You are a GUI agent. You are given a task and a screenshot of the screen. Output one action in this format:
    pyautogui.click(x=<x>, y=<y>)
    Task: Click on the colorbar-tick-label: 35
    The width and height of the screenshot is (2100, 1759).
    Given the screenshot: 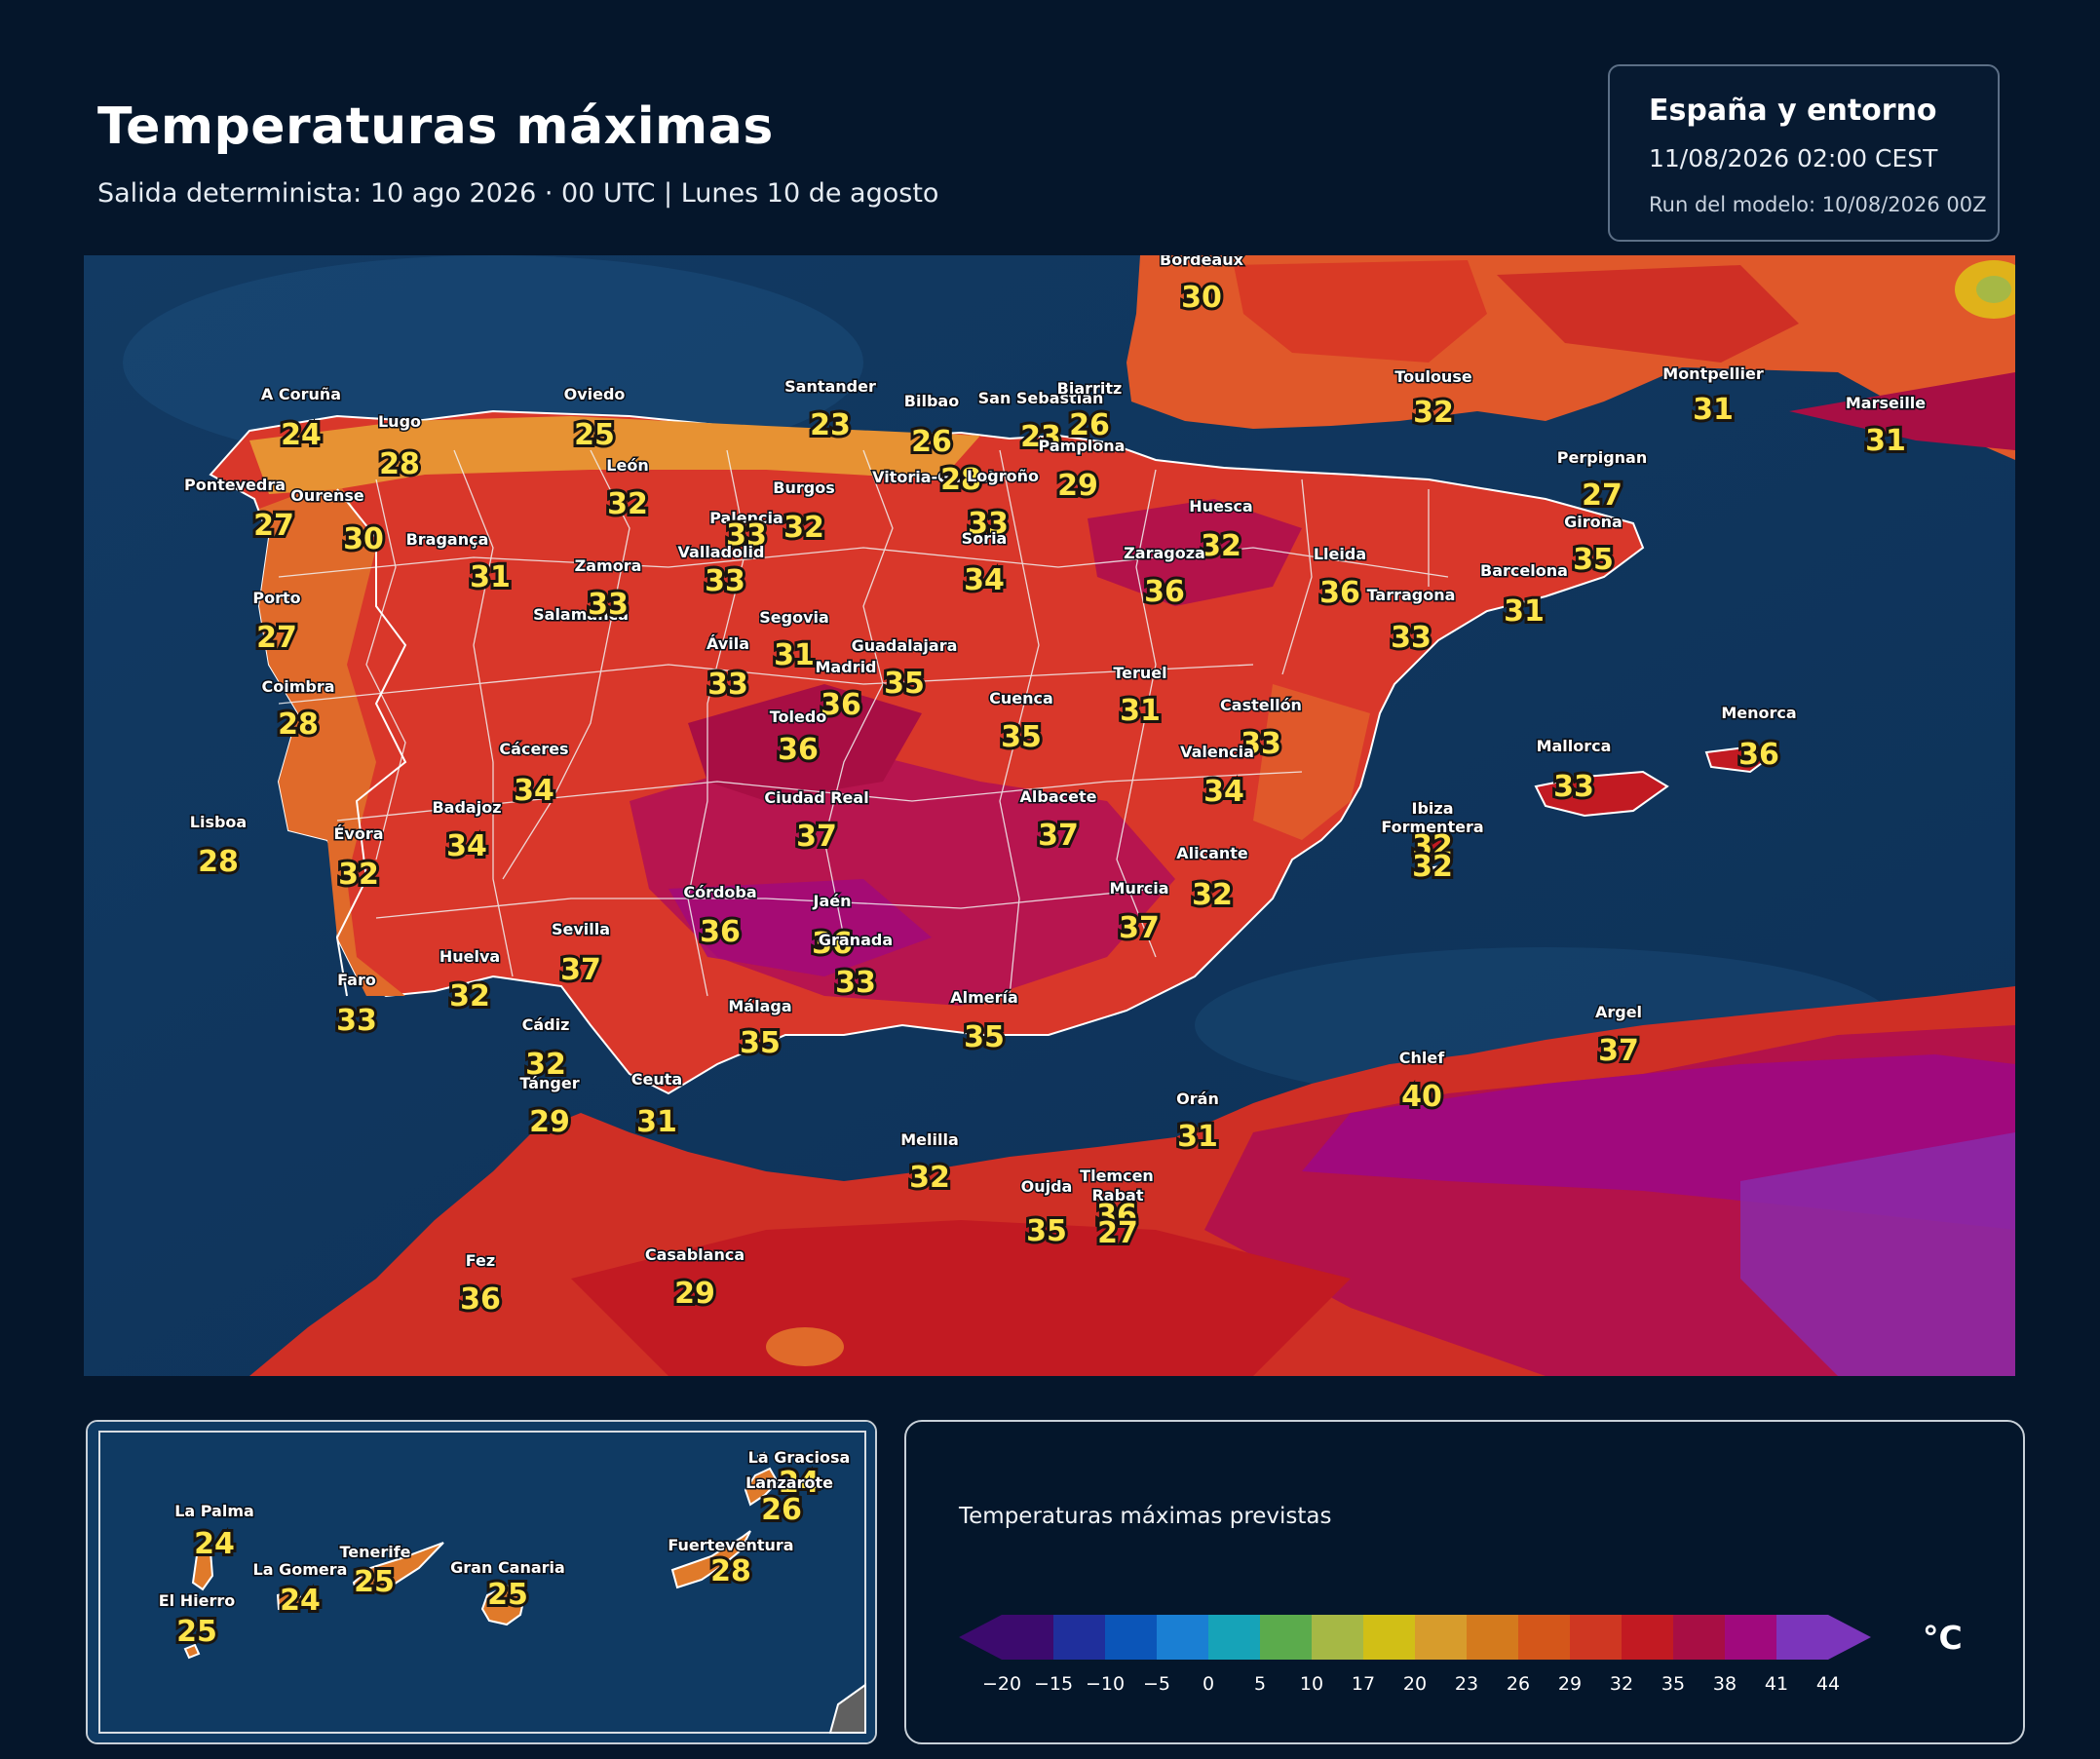 What is the action you would take?
    pyautogui.click(x=1673, y=1684)
    